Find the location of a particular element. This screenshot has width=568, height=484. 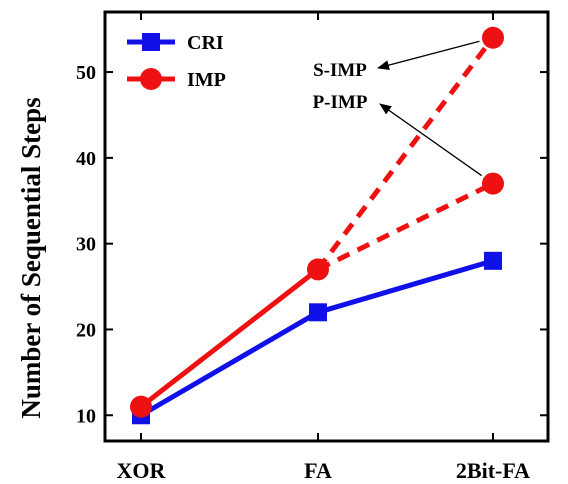

x-tick-label: 2Bit-FA is located at coordinates (493, 470).